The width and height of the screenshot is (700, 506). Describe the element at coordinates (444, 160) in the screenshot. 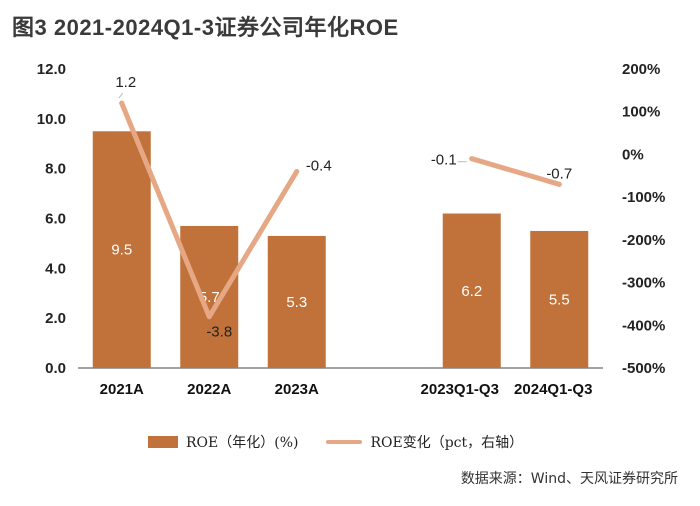

I see `line-value-label: -0.1` at that location.